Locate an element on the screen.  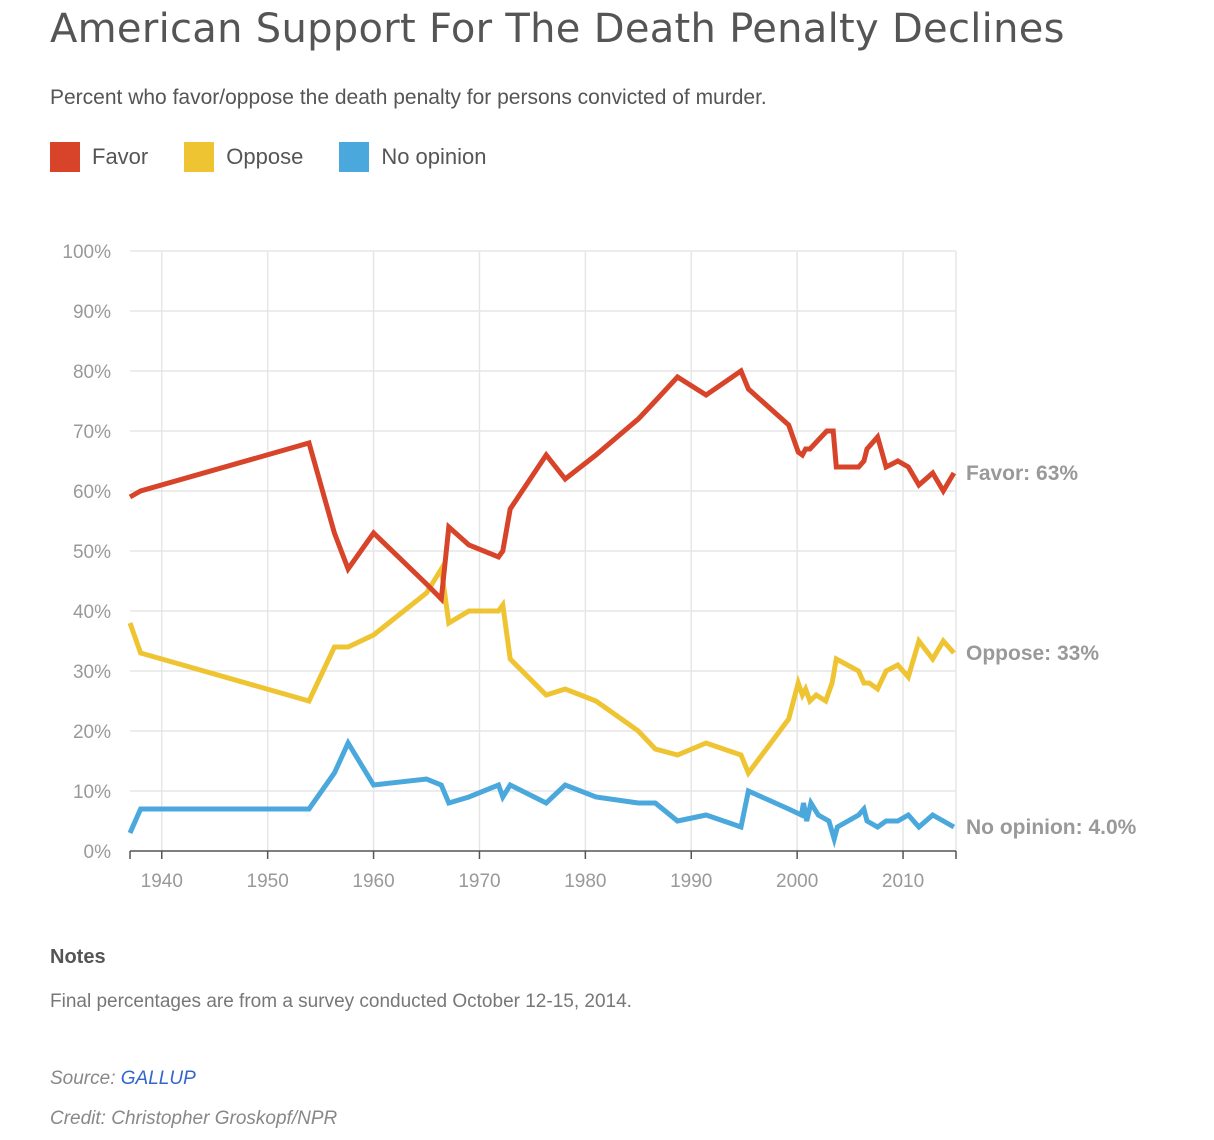
source-link-gallup: GALLUP is located at coordinates (158, 1078).